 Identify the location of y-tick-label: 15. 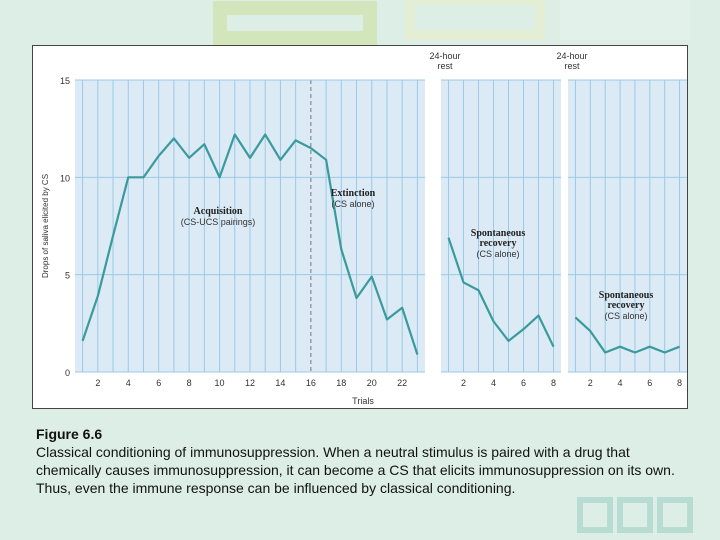
(65, 81).